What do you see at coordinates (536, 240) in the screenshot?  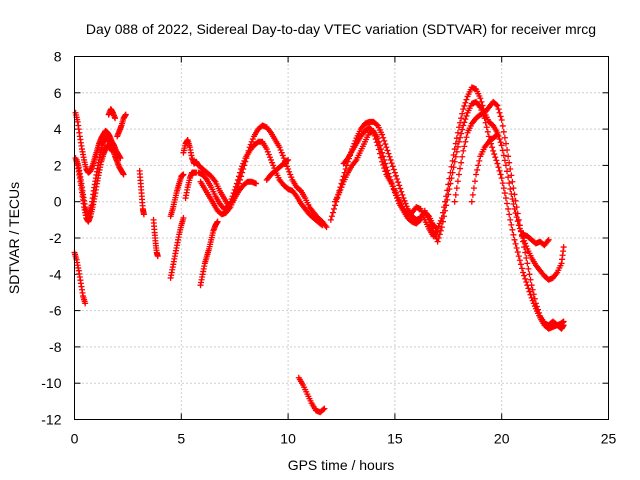 I see `data-series-s24` at bounding box center [536, 240].